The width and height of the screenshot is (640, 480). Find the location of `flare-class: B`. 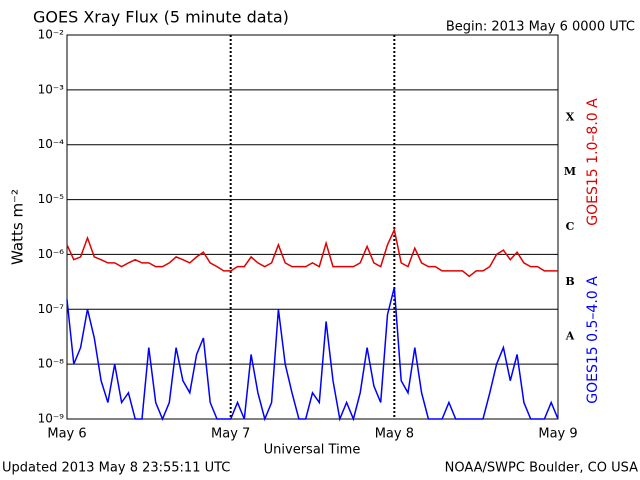

flare-class: B is located at coordinates (569, 281).